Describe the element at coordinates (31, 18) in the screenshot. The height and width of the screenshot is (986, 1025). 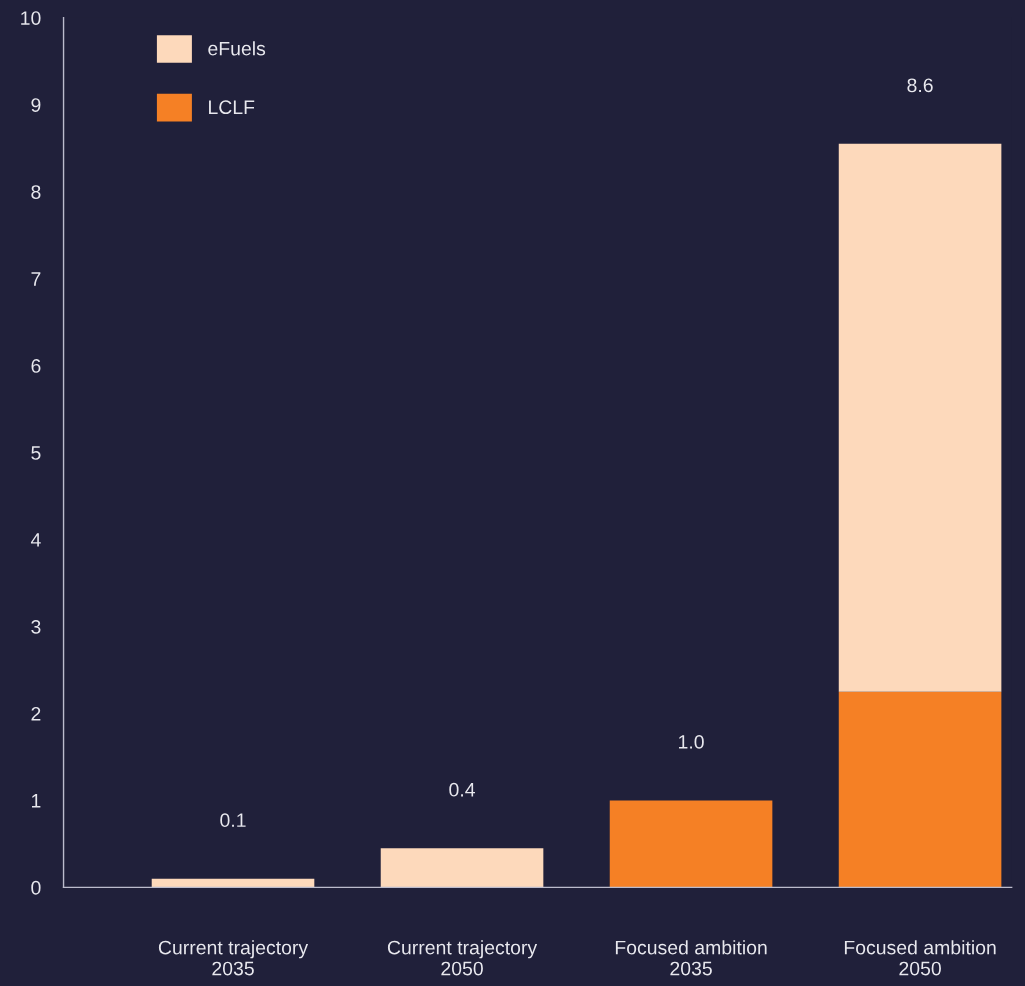
I see `y-tick-label: 10` at that location.